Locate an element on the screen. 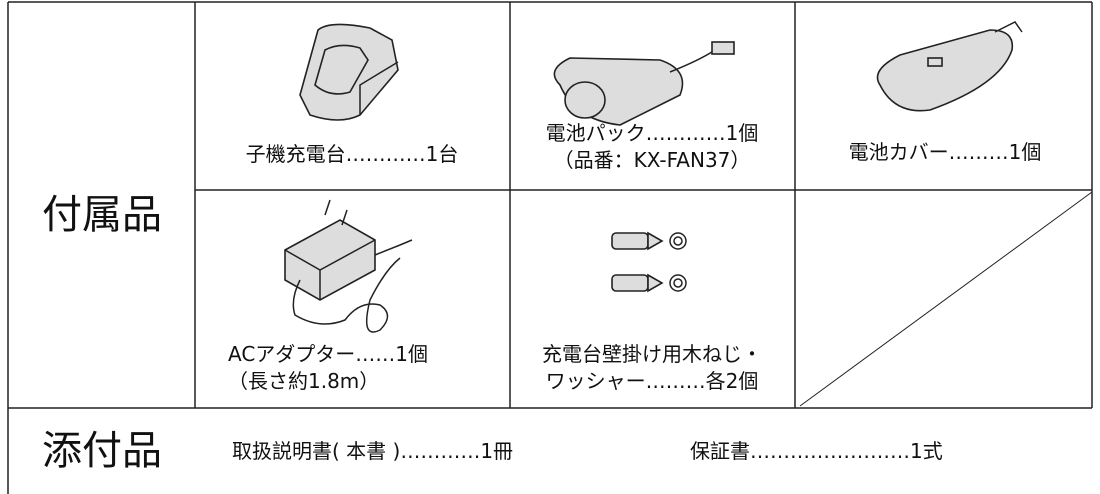 The width and height of the screenshot is (1100, 494). item-text: 取扱説明書( 本書 )…………1冊 is located at coordinates (373, 451).